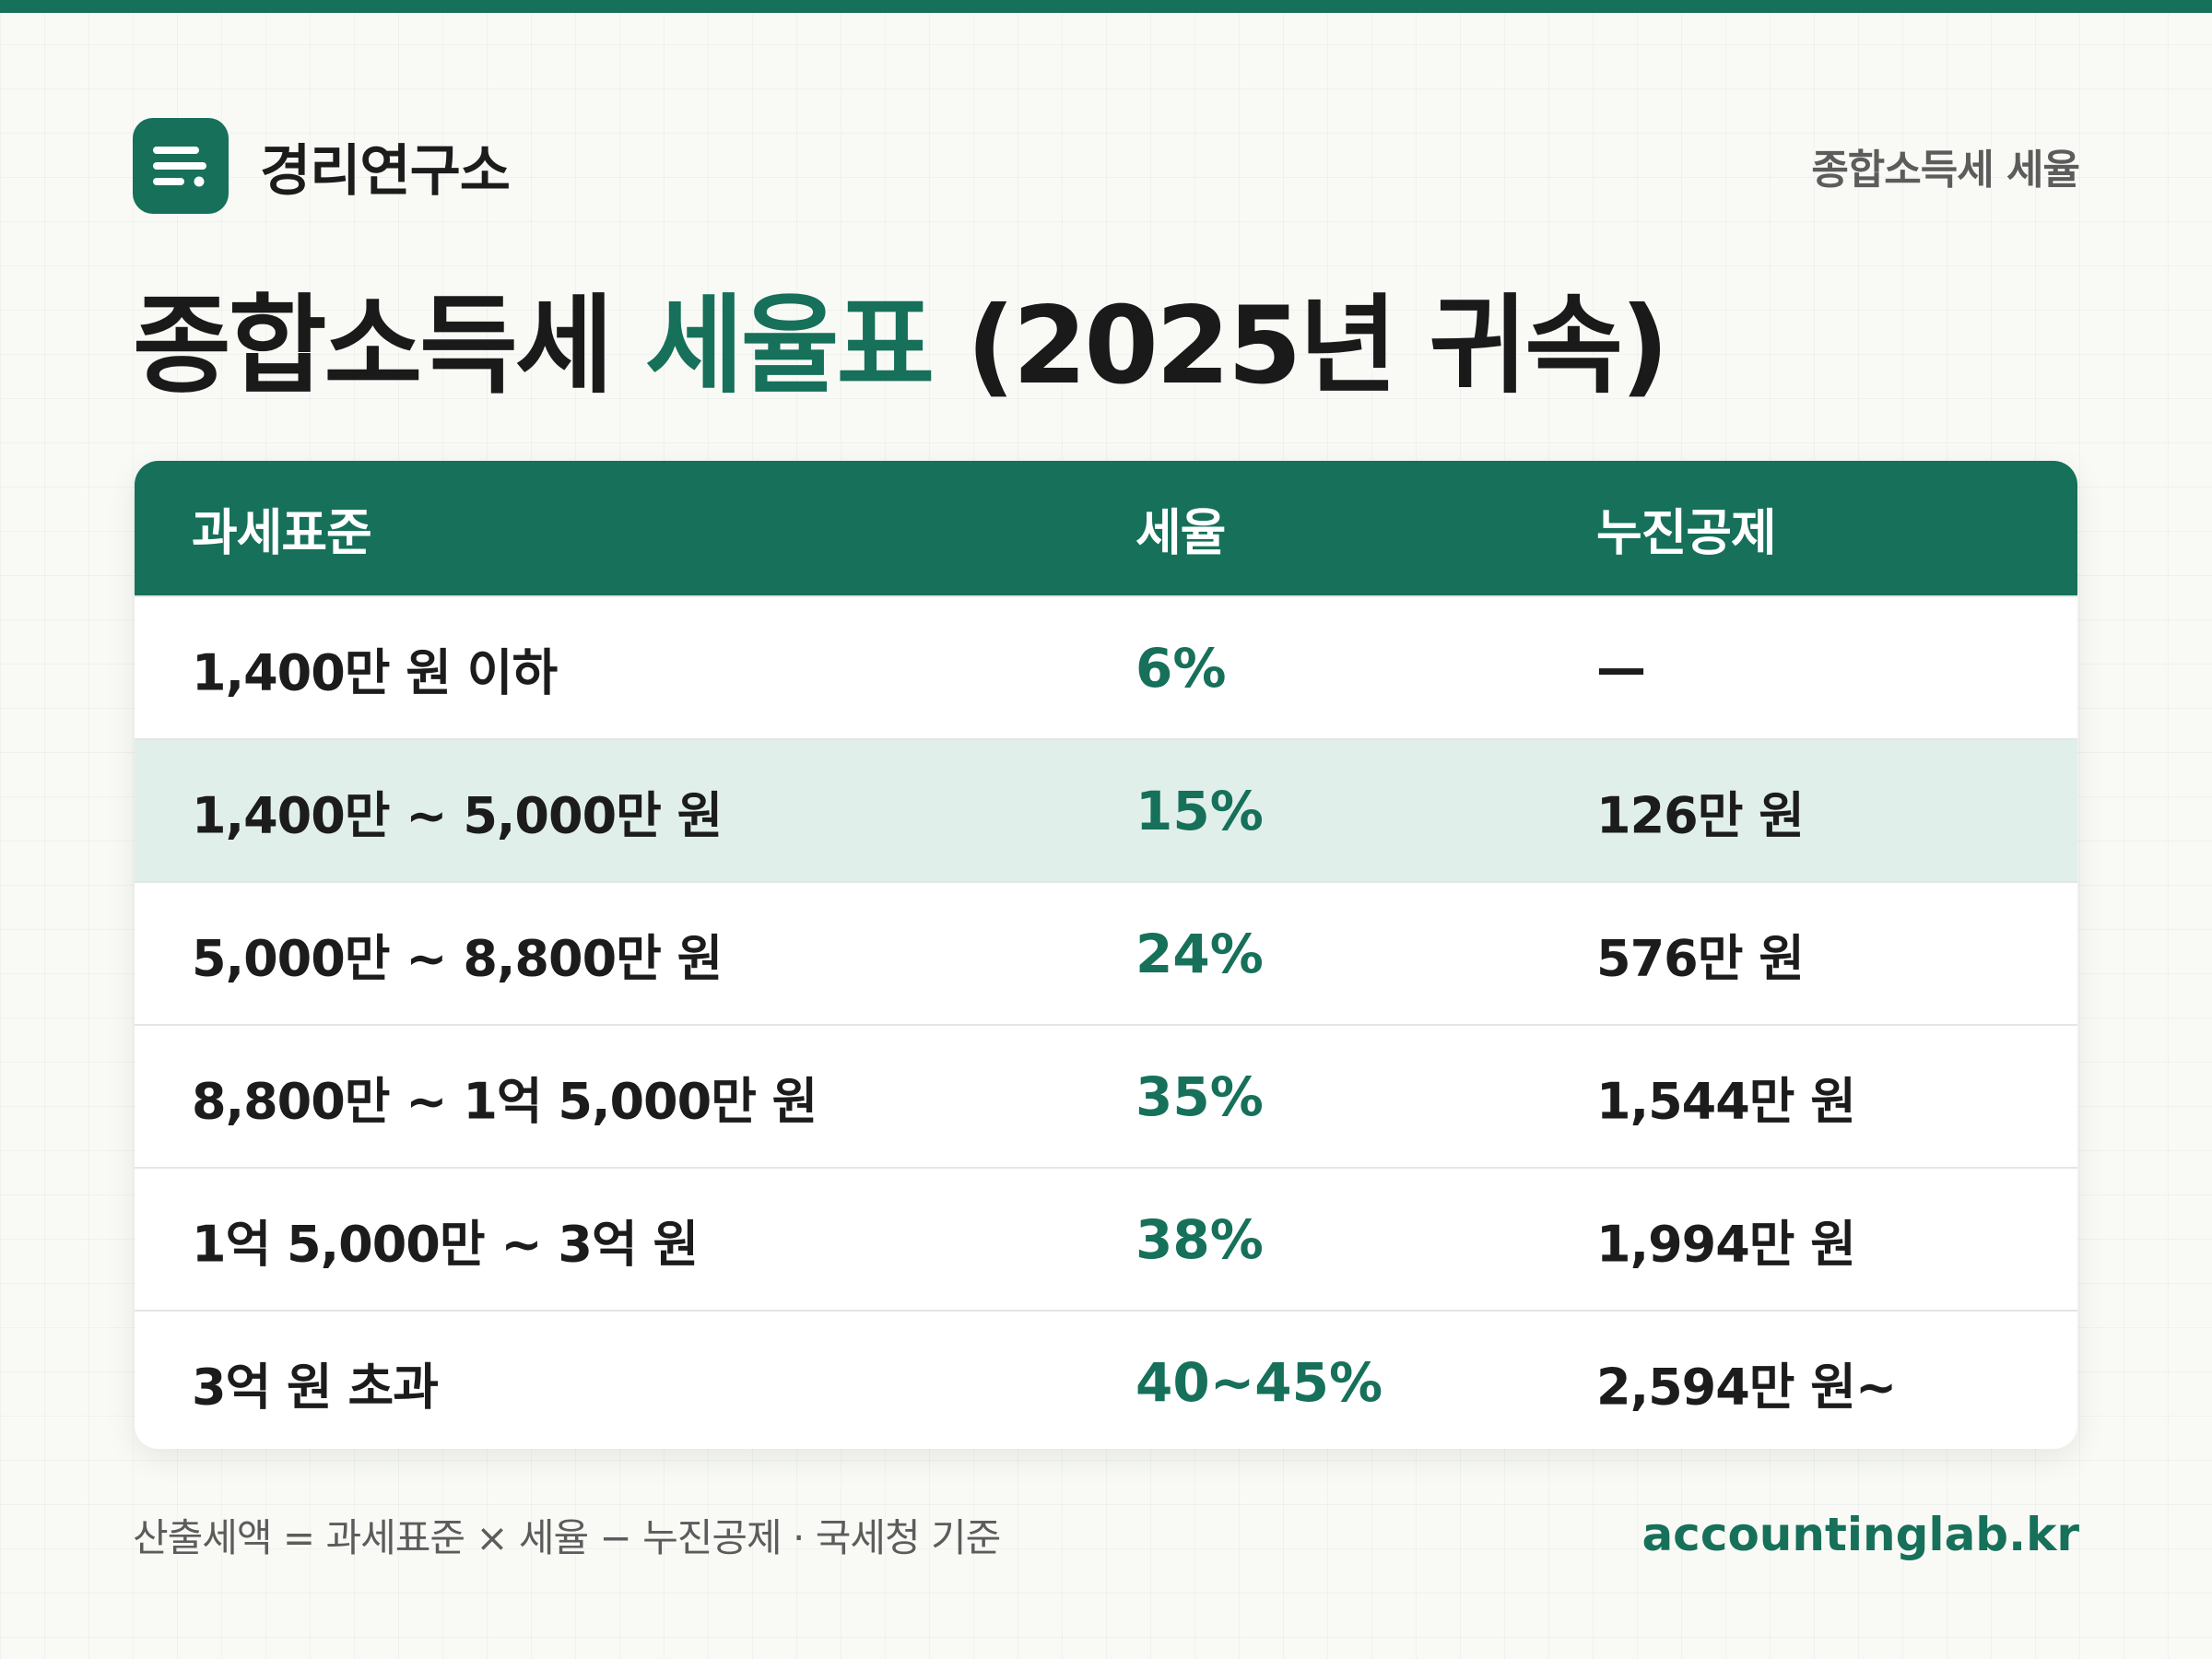 The image size is (2212, 1659). I want to click on deduction-cell: 1,994만 원, so click(1726, 1244).